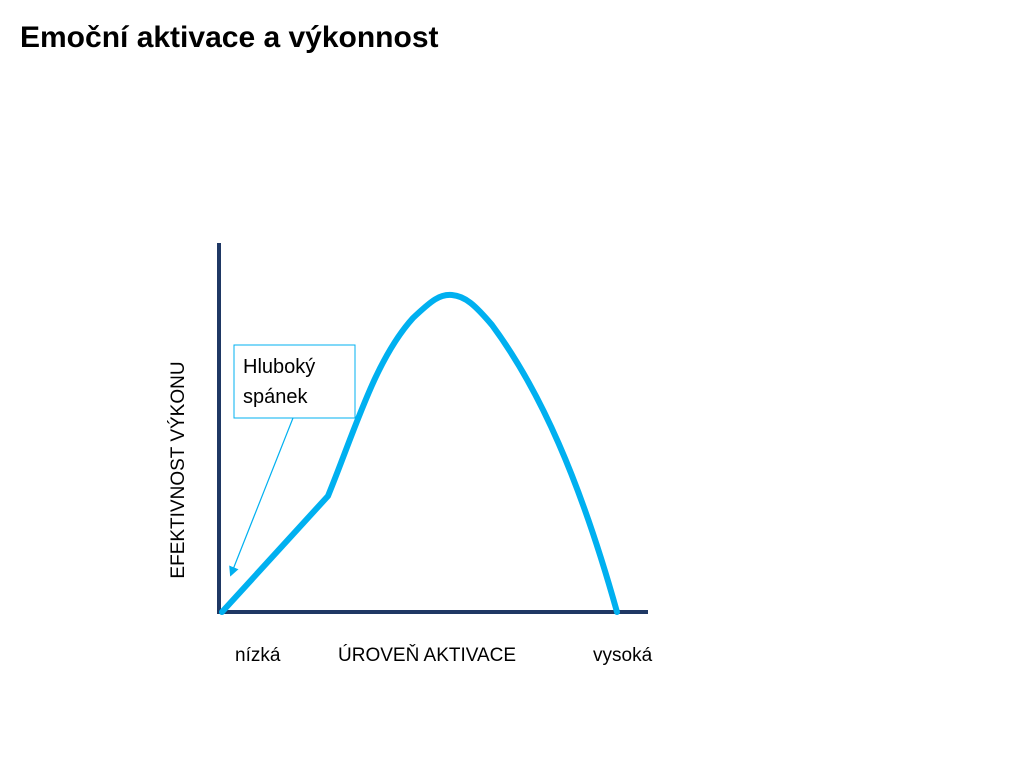 Image resolution: width=1024 pixels, height=768 pixels. What do you see at coordinates (229, 37) in the screenshot?
I see `slide-title: Emoční aktivace a výkonnost` at bounding box center [229, 37].